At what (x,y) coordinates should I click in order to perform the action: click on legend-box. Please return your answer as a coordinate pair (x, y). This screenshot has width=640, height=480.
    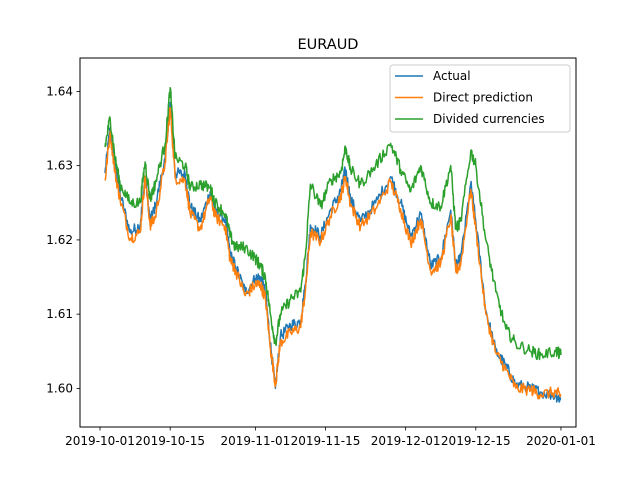
    Looking at the image, I should click on (480, 98).